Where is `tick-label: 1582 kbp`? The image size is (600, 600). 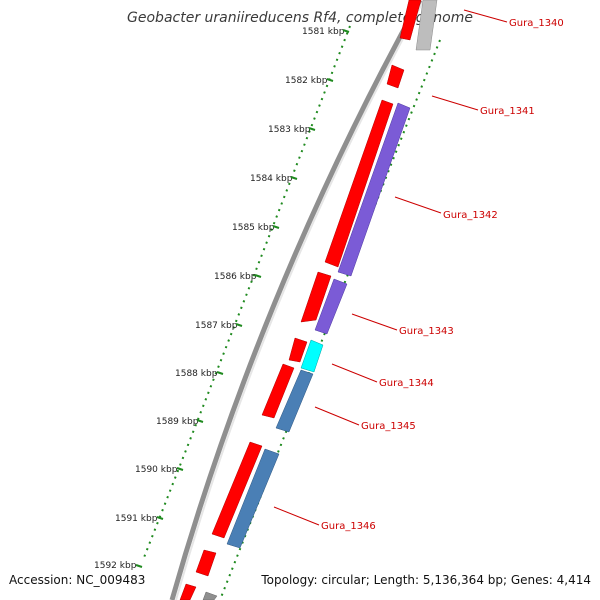
tick-label: 1582 kbp is located at coordinates (306, 81).